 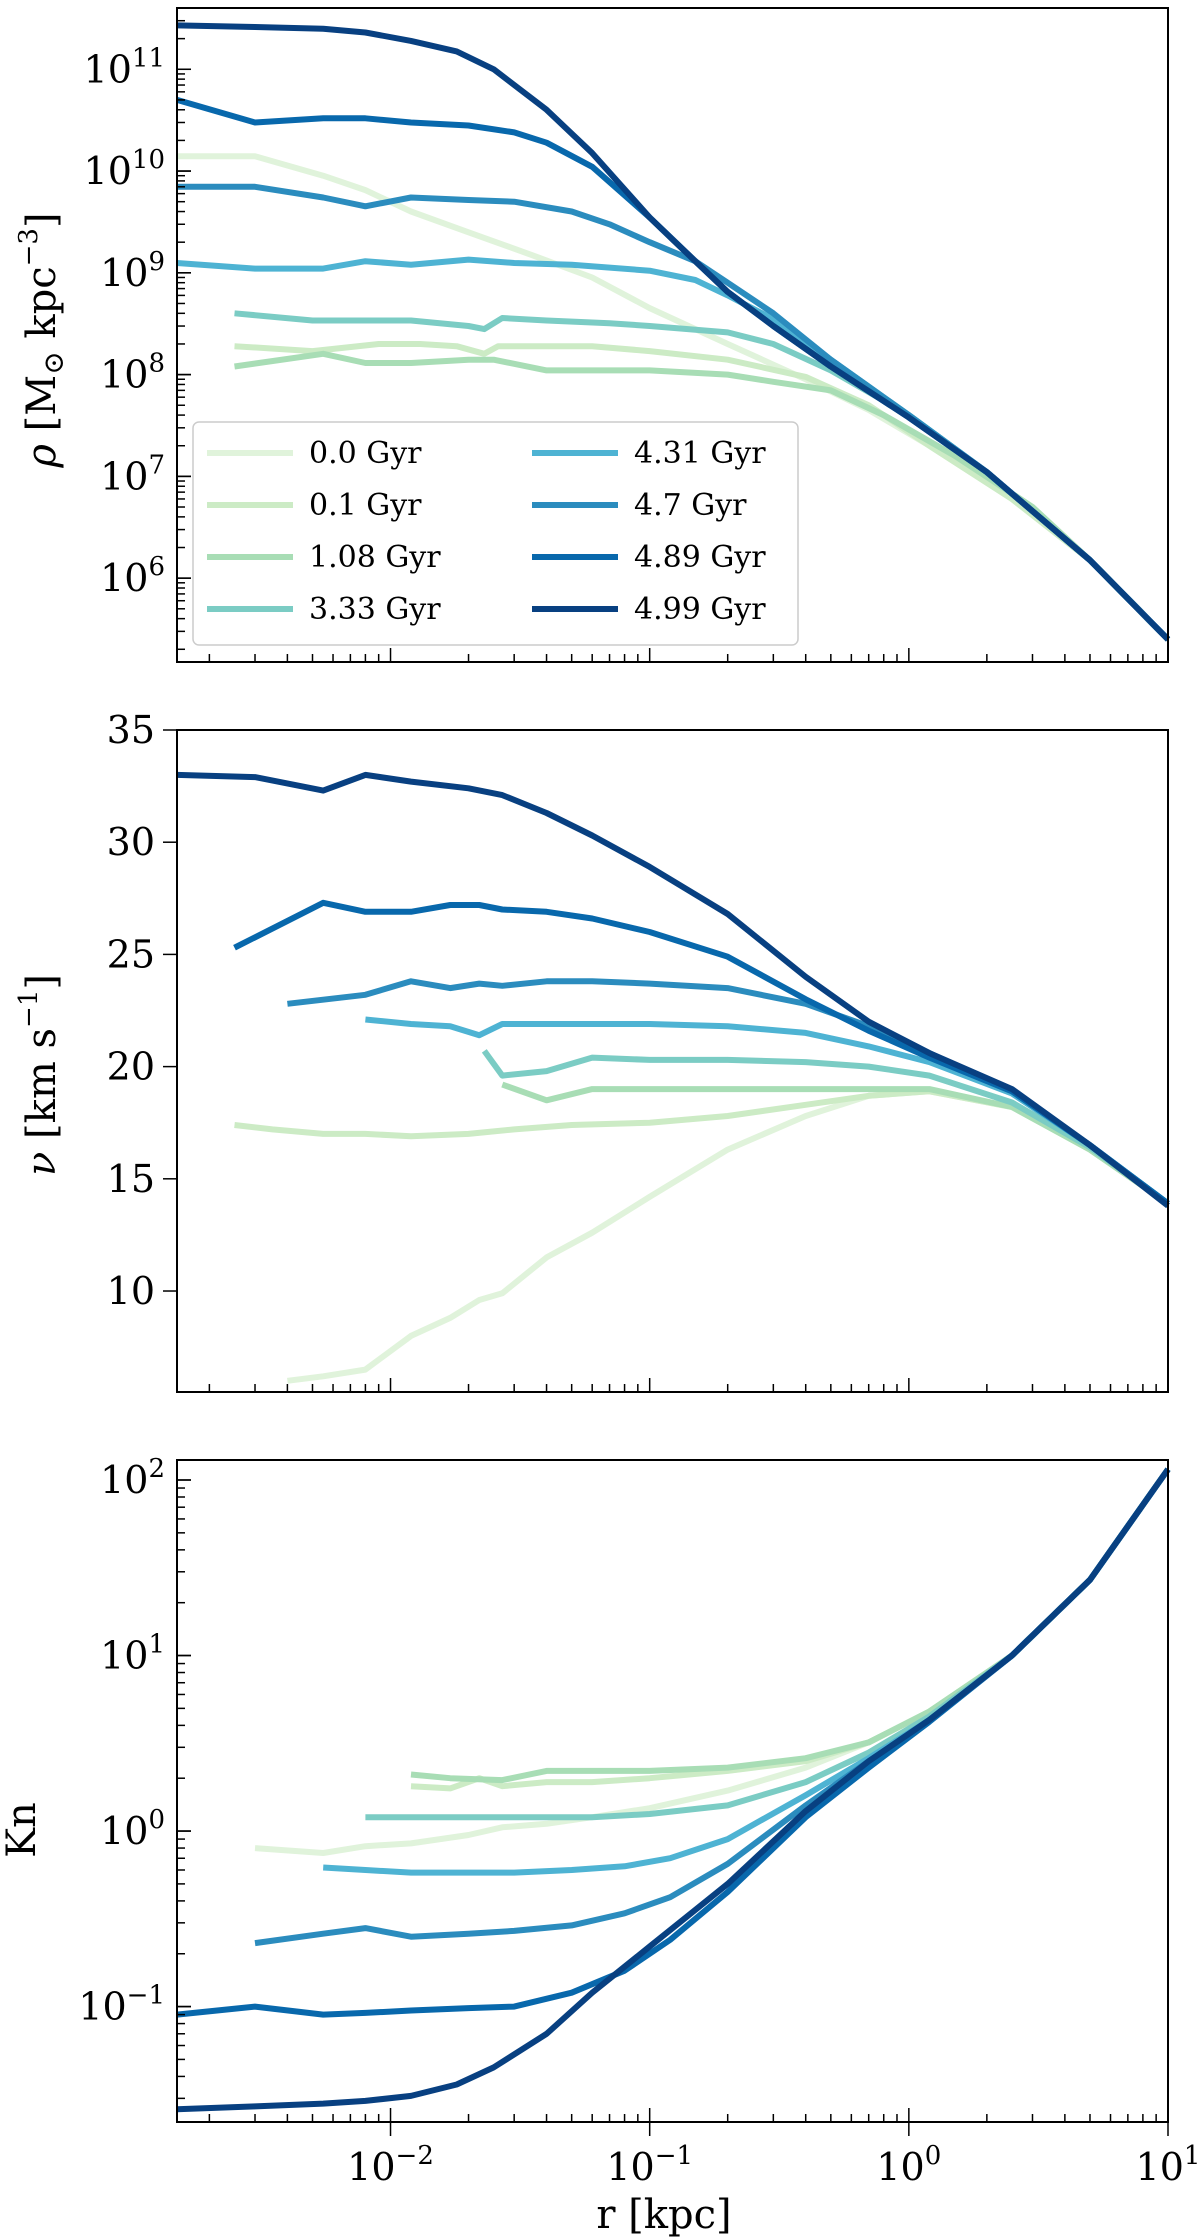 What do you see at coordinates (132, 271) in the screenshot?
I see `y-tick-label: 10⁹` at bounding box center [132, 271].